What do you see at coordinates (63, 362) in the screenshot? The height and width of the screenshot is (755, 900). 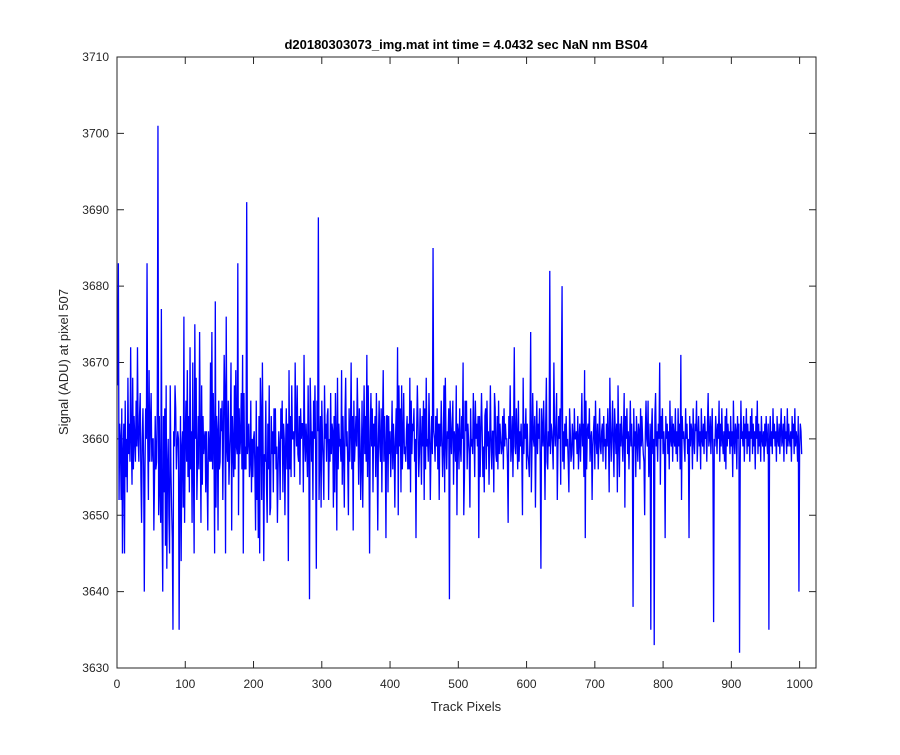 I see `y-axis-label: Signal (ADU) at pixel 507` at bounding box center [63, 362].